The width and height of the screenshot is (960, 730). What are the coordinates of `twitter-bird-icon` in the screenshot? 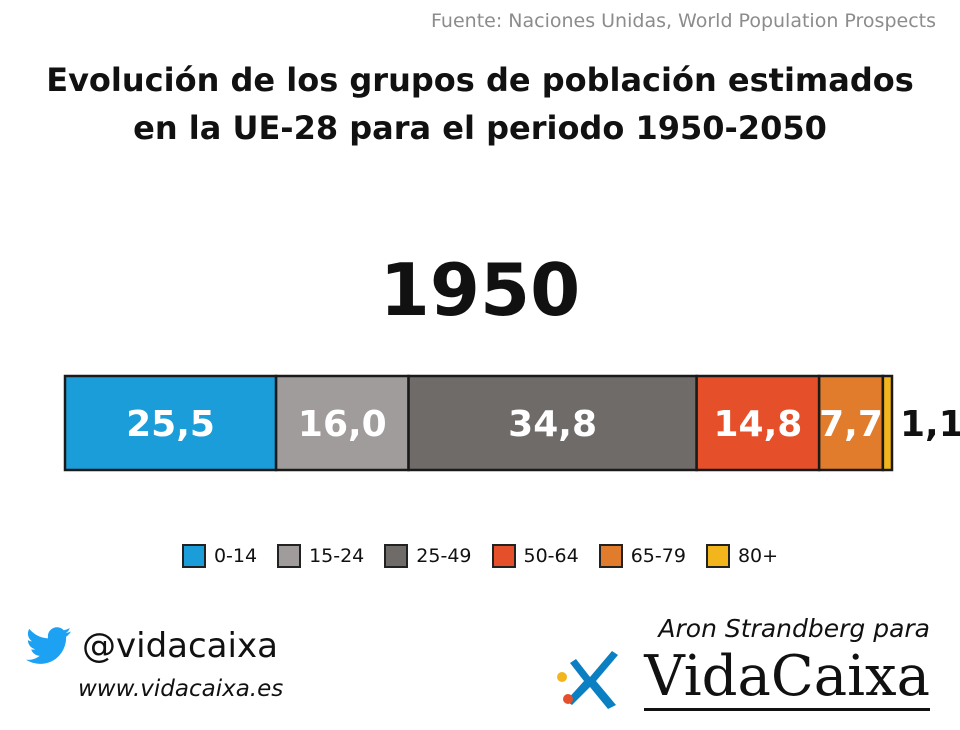 It's located at (49, 645).